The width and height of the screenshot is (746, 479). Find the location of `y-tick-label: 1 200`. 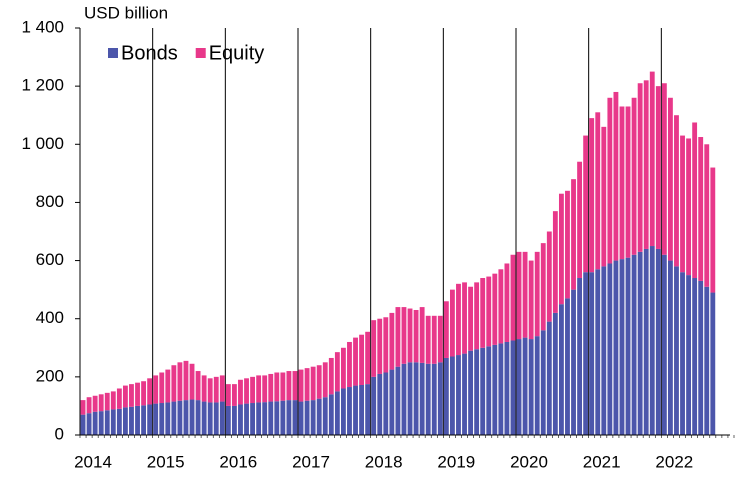

y-tick-label: 1 200 is located at coordinates (42, 85).